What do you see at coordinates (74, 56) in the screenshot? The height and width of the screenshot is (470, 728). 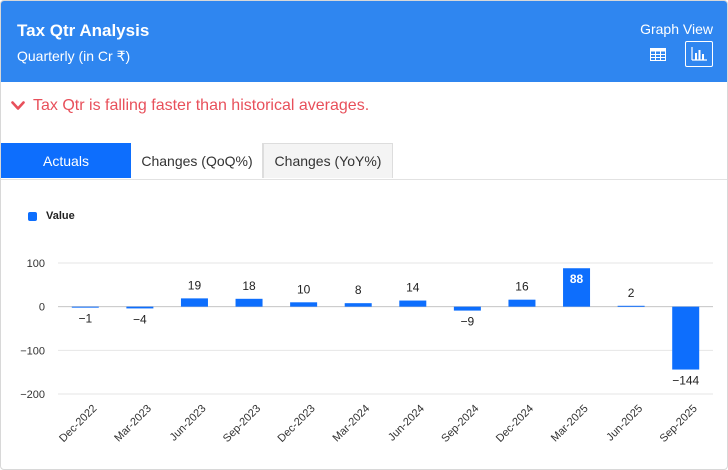 I see `page-subtitle: Quarterly (in Cr ₹)` at bounding box center [74, 56].